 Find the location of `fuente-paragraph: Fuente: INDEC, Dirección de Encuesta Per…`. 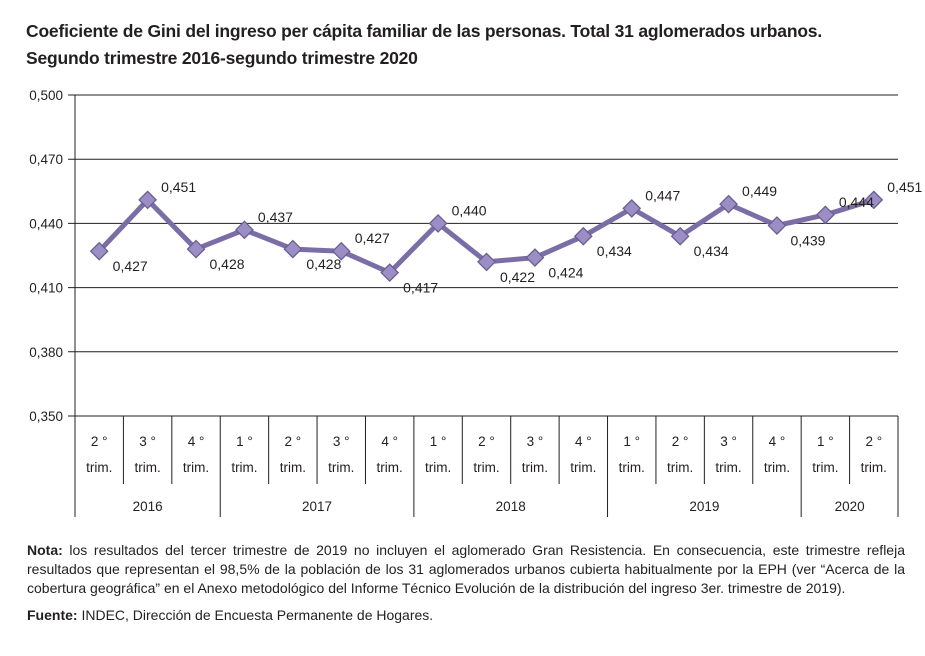

fuente-paragraph: Fuente: INDEC, Dirección de Encuesta Per… is located at coordinates (466, 615).